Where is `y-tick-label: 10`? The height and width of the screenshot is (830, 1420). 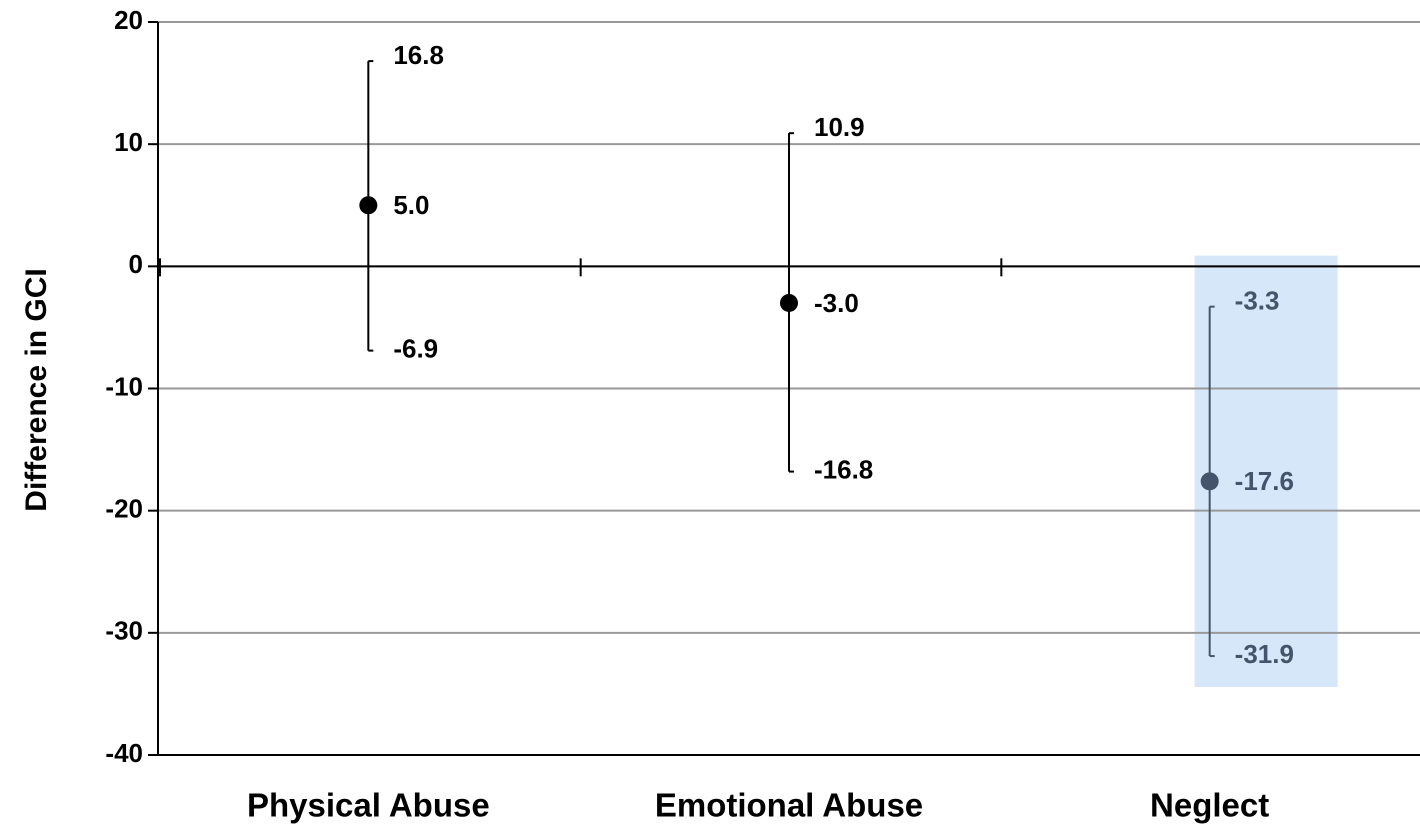
y-tick-label: 10 is located at coordinates (128, 142).